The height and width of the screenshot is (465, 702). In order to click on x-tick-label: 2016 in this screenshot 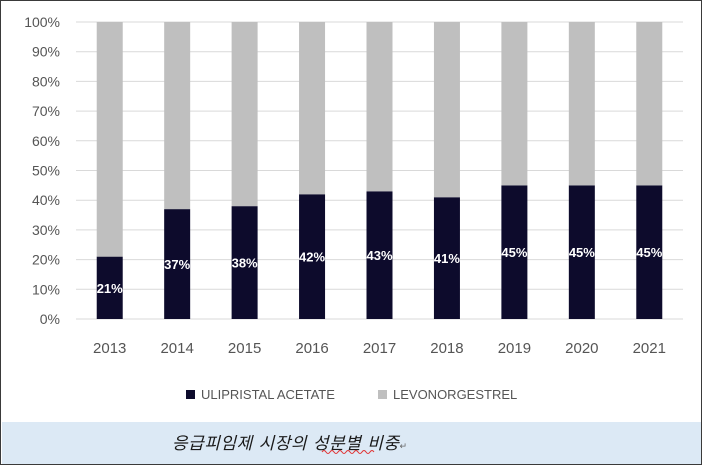, I will do `click(311, 348)`.